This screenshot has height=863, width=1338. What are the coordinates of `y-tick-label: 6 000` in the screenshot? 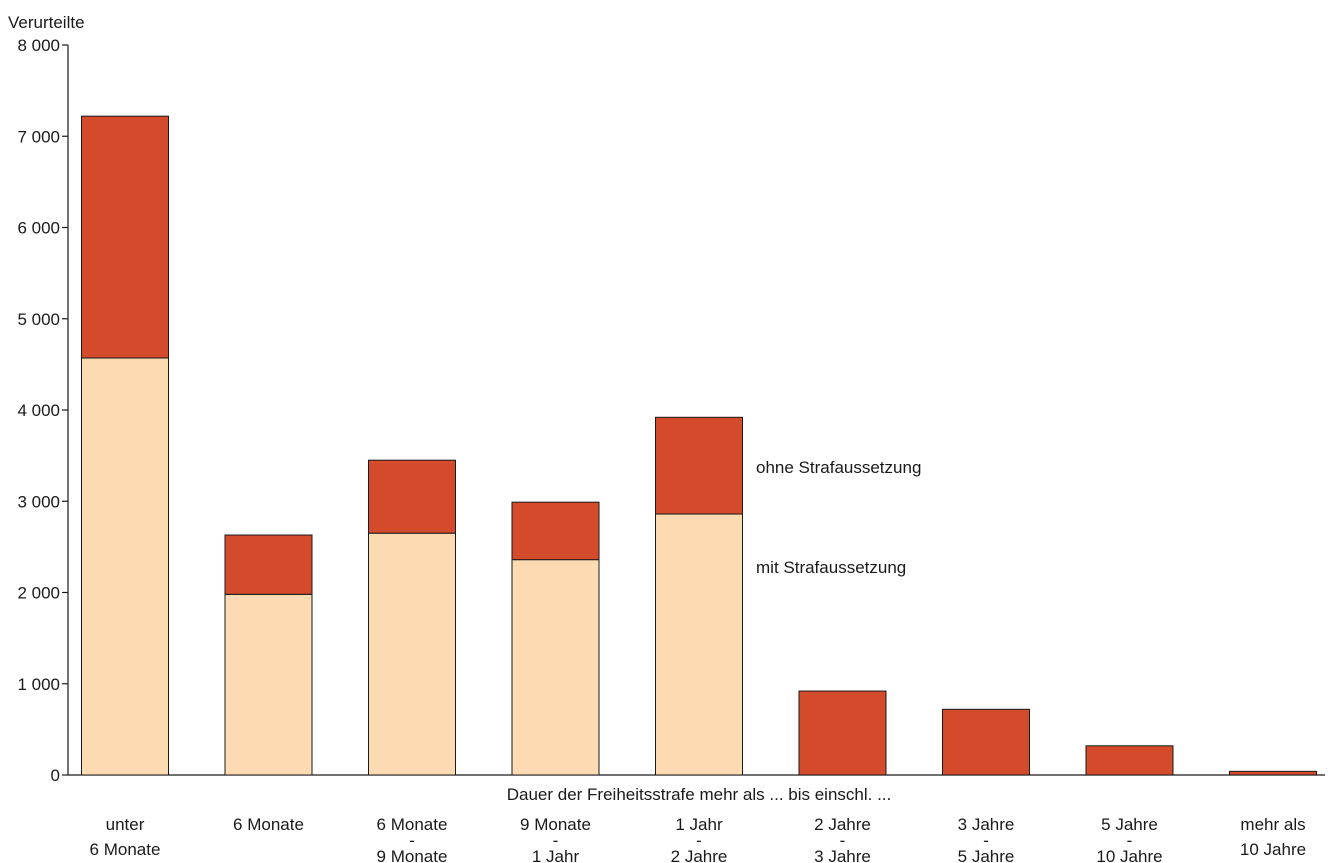 It's located at (38, 228).